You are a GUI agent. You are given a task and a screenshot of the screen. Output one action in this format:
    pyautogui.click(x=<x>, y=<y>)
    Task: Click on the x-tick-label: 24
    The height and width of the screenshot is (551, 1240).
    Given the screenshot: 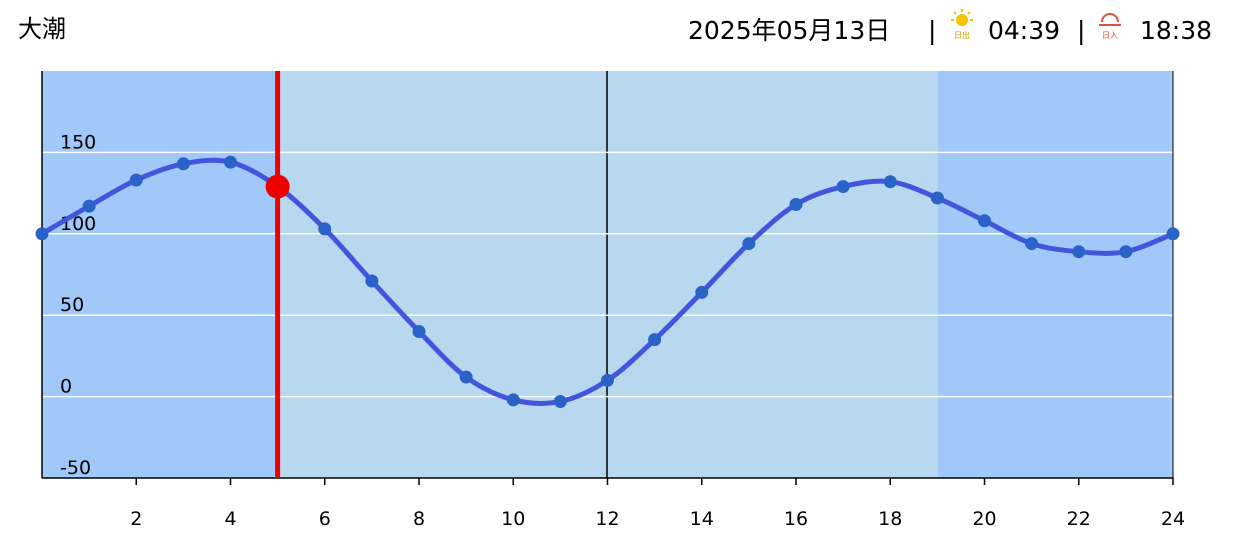 What is the action you would take?
    pyautogui.click(x=1173, y=519)
    